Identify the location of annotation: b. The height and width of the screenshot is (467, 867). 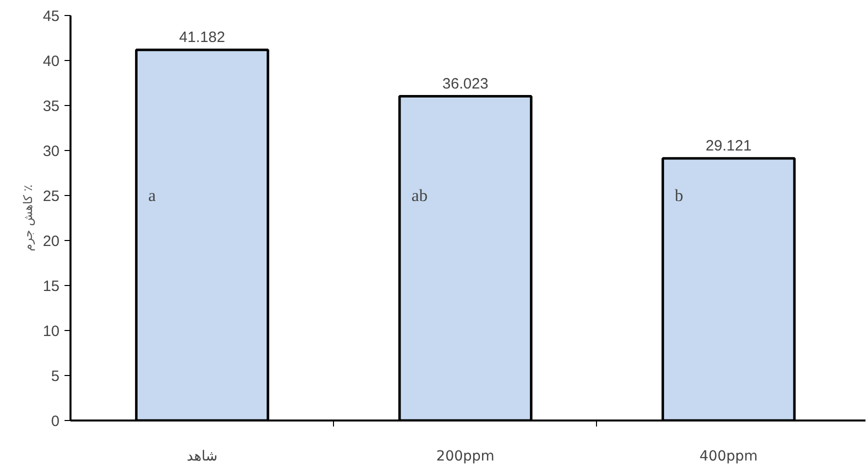
(679, 196).